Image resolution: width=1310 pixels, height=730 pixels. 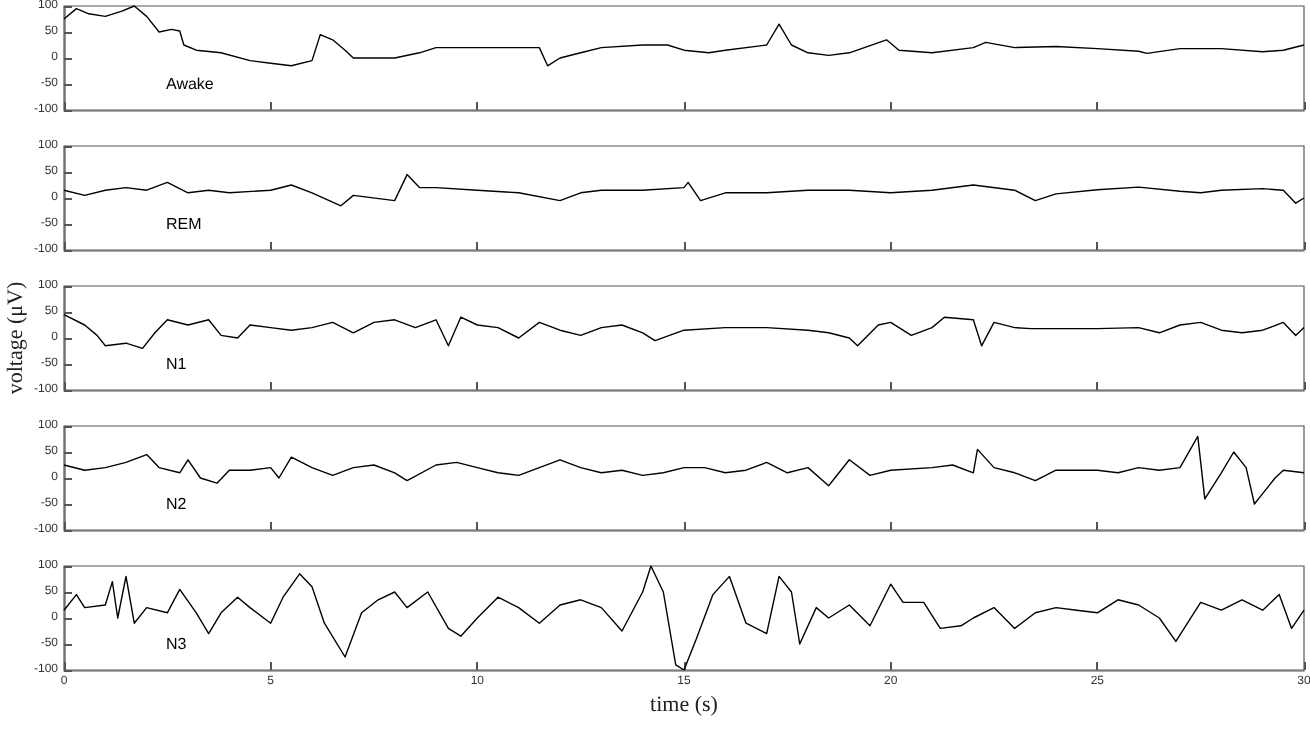 What do you see at coordinates (190, 84) in the screenshot?
I see `annotation: Awake` at bounding box center [190, 84].